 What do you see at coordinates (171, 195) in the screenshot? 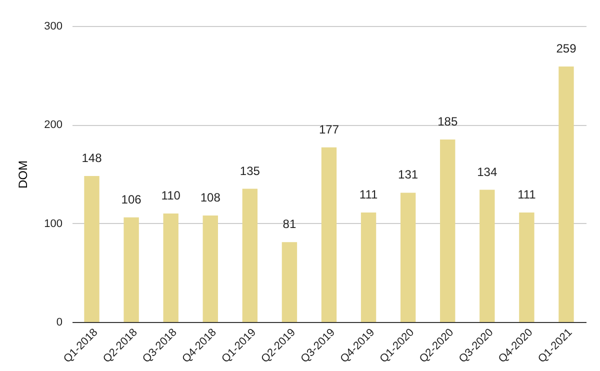
I see `data-label: 110` at bounding box center [171, 195].